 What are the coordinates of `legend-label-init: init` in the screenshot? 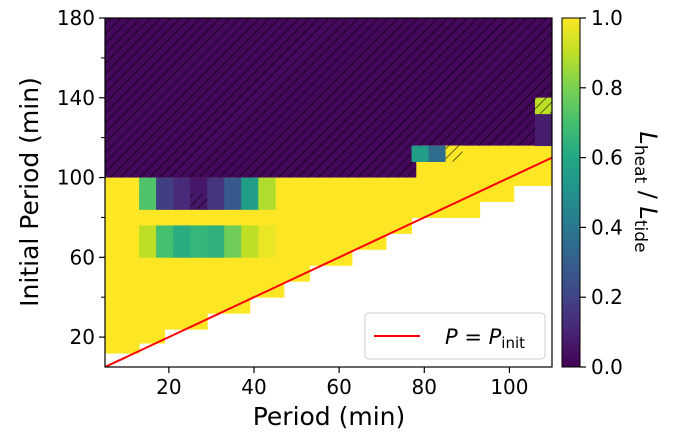 It's located at (513, 343).